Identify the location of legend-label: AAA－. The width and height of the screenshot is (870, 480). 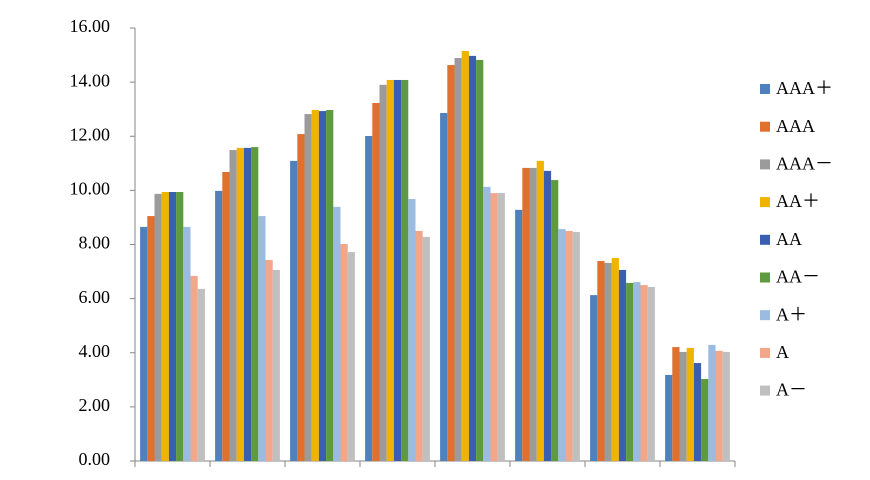
(804, 164).